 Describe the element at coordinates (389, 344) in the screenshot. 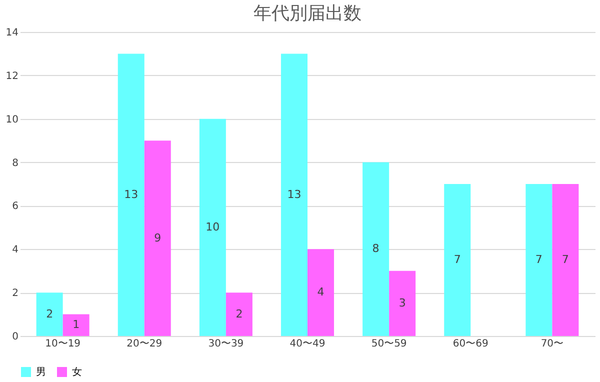

I see `x-tick-label: 50〜59` at that location.